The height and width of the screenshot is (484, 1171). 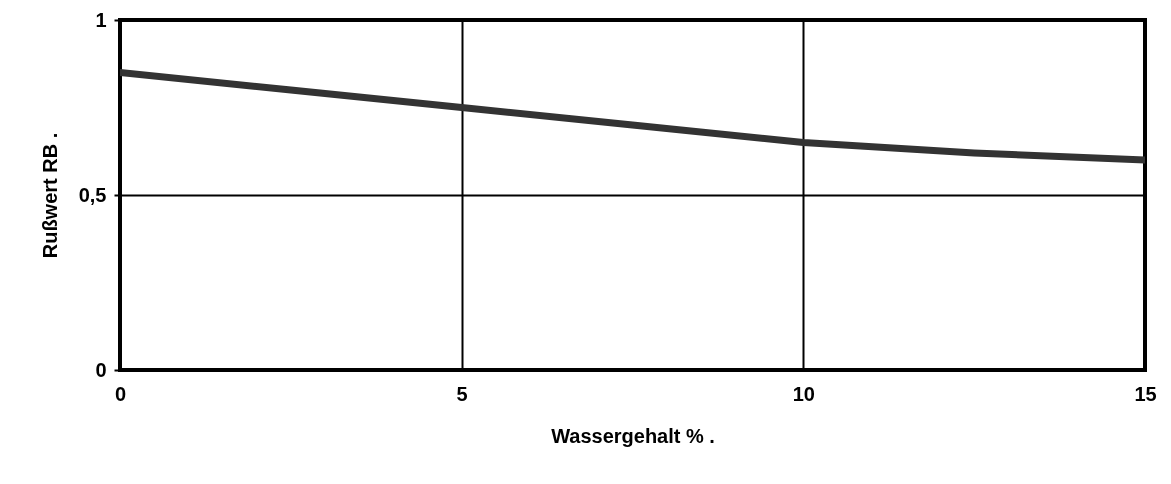 What do you see at coordinates (92, 194) in the screenshot?
I see `y-tick-label: 0,5` at bounding box center [92, 194].